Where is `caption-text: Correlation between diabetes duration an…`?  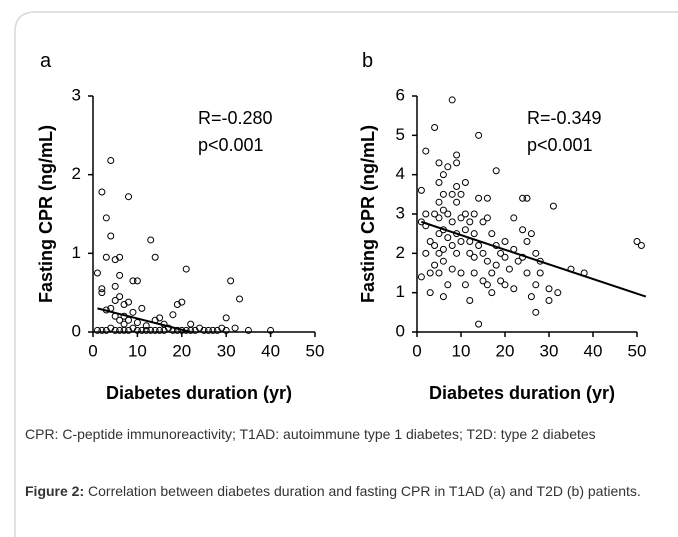 caption-text: Correlation between diabetes duration an… is located at coordinates (364, 491).